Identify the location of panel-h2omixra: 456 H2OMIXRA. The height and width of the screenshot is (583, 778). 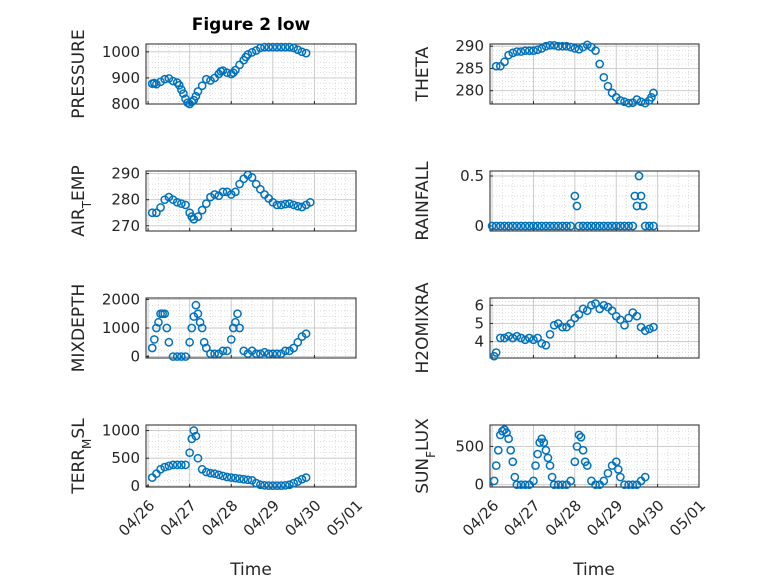
(556, 328).